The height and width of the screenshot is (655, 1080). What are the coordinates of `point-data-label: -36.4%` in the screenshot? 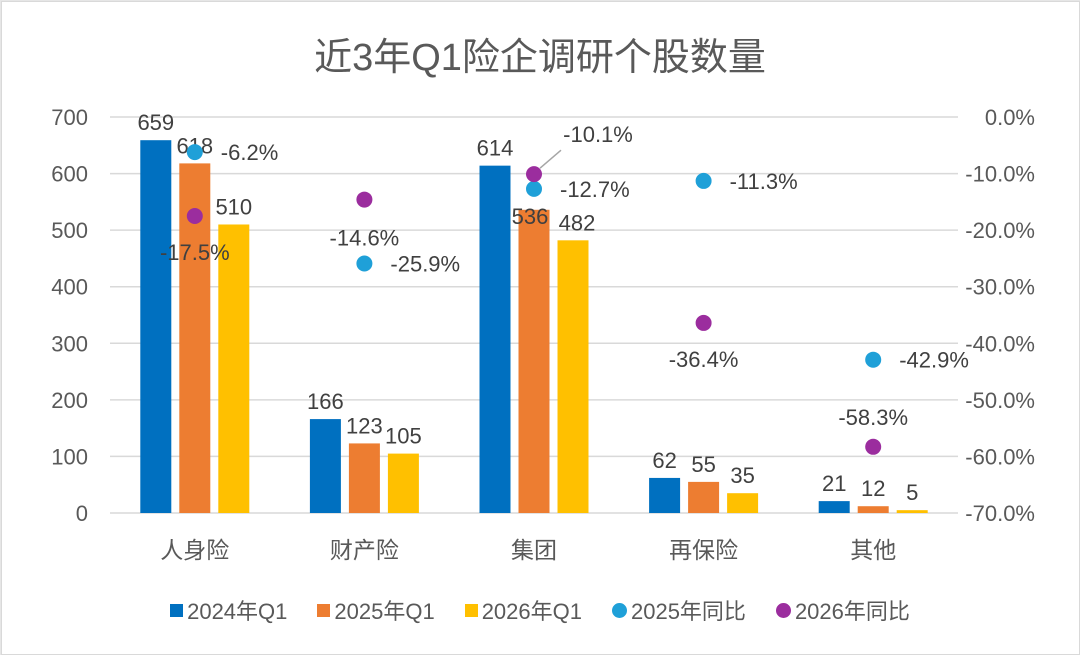 It's located at (704, 359).